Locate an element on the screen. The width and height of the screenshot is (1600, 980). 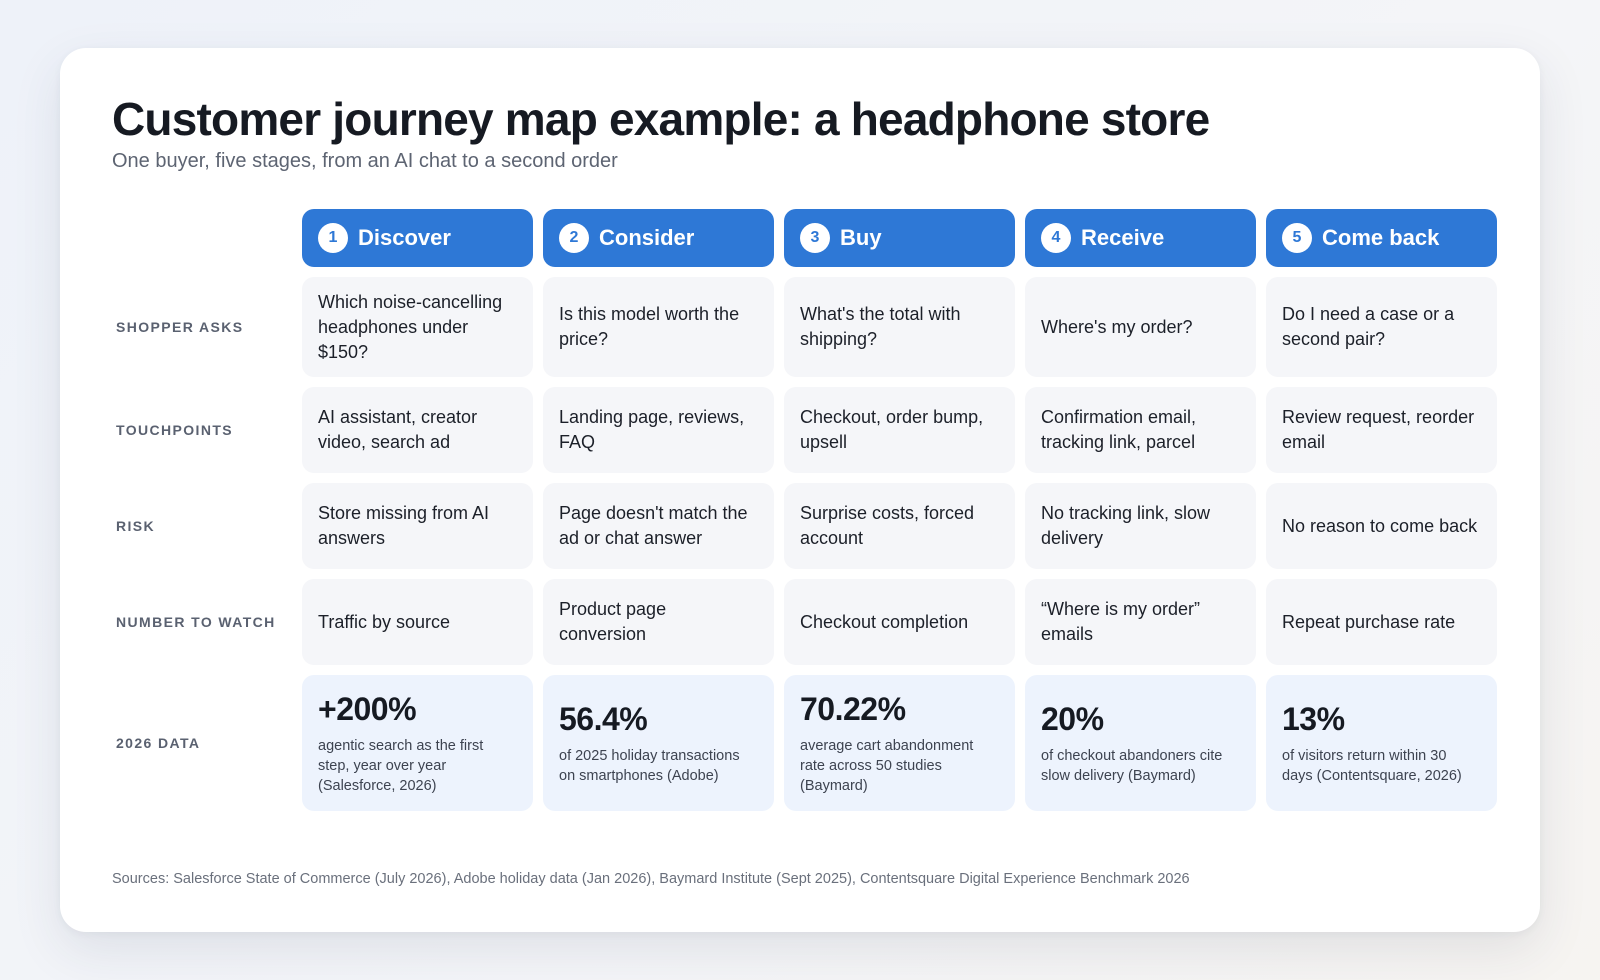
cell-shopper-asks-buy: What's the total with shipping? is located at coordinates (899, 327).